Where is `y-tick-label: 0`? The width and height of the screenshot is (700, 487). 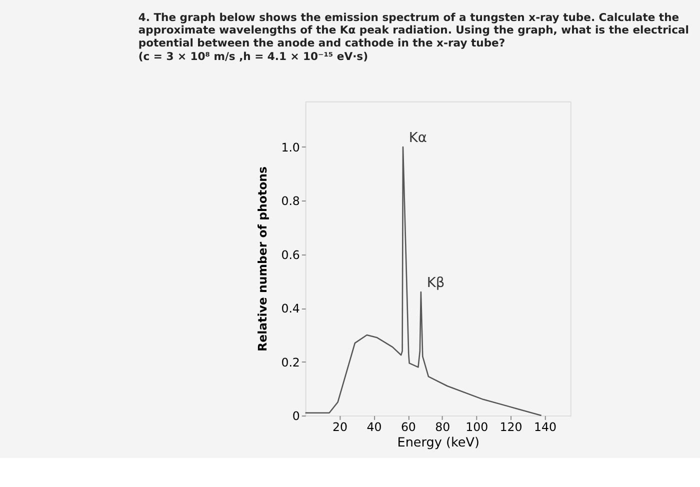 y-tick-label: 0 is located at coordinates (296, 415).